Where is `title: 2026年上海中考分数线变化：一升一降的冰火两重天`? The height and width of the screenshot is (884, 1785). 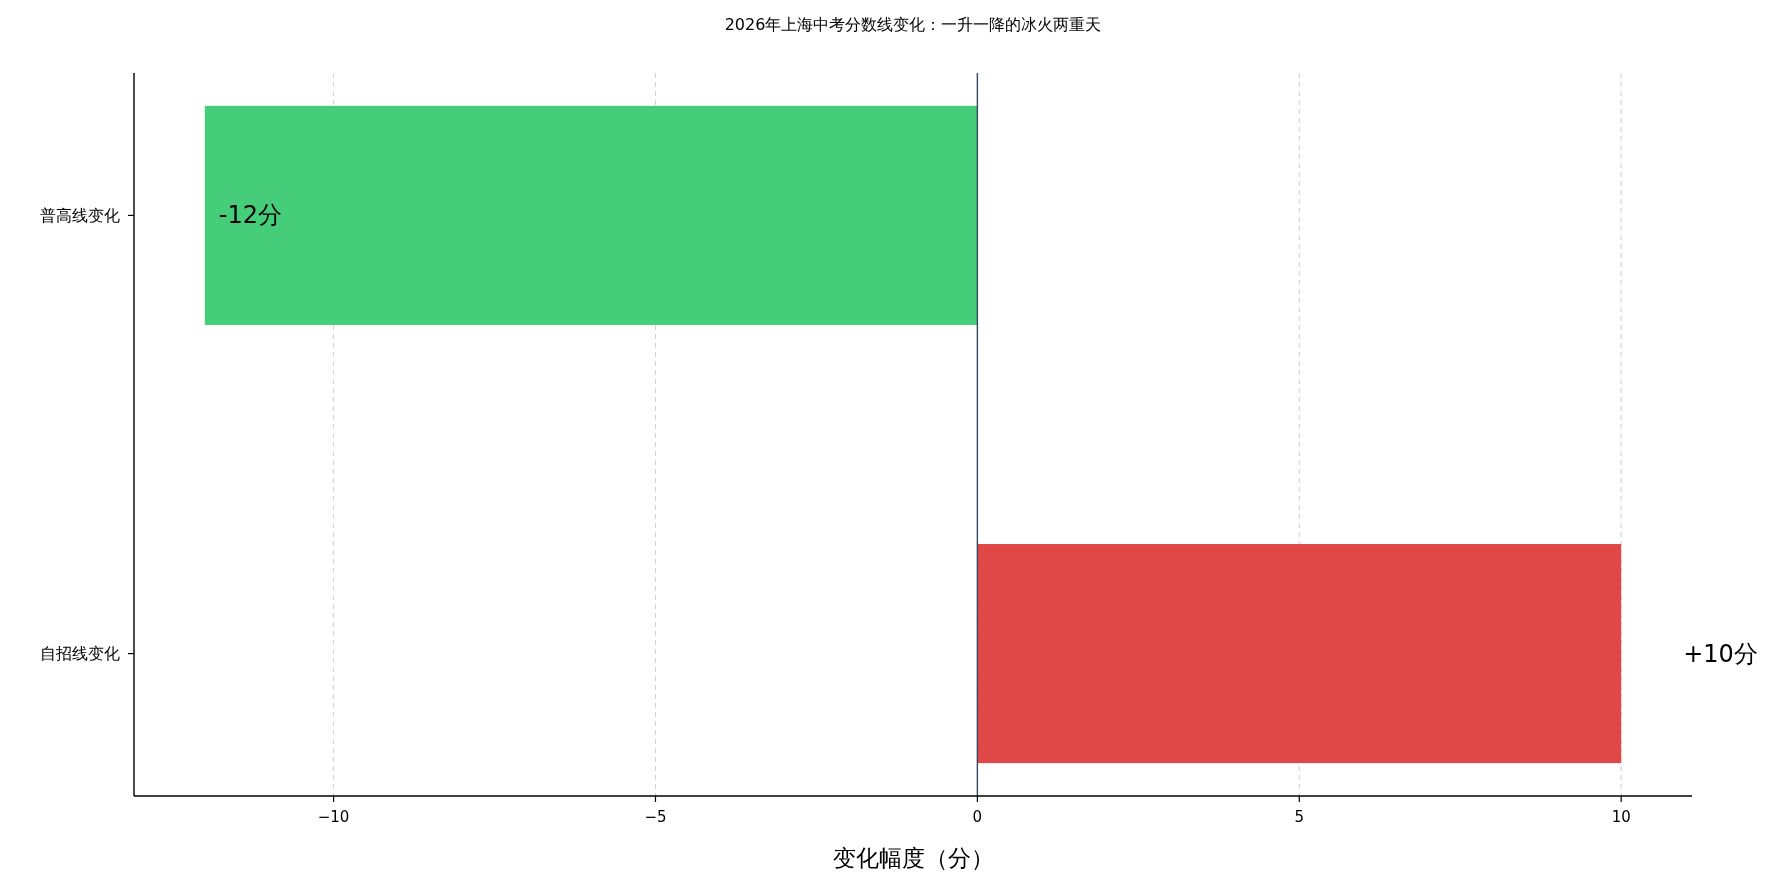
title: 2026年上海中考分数线变化：一升一降的冰火两重天 is located at coordinates (913, 24).